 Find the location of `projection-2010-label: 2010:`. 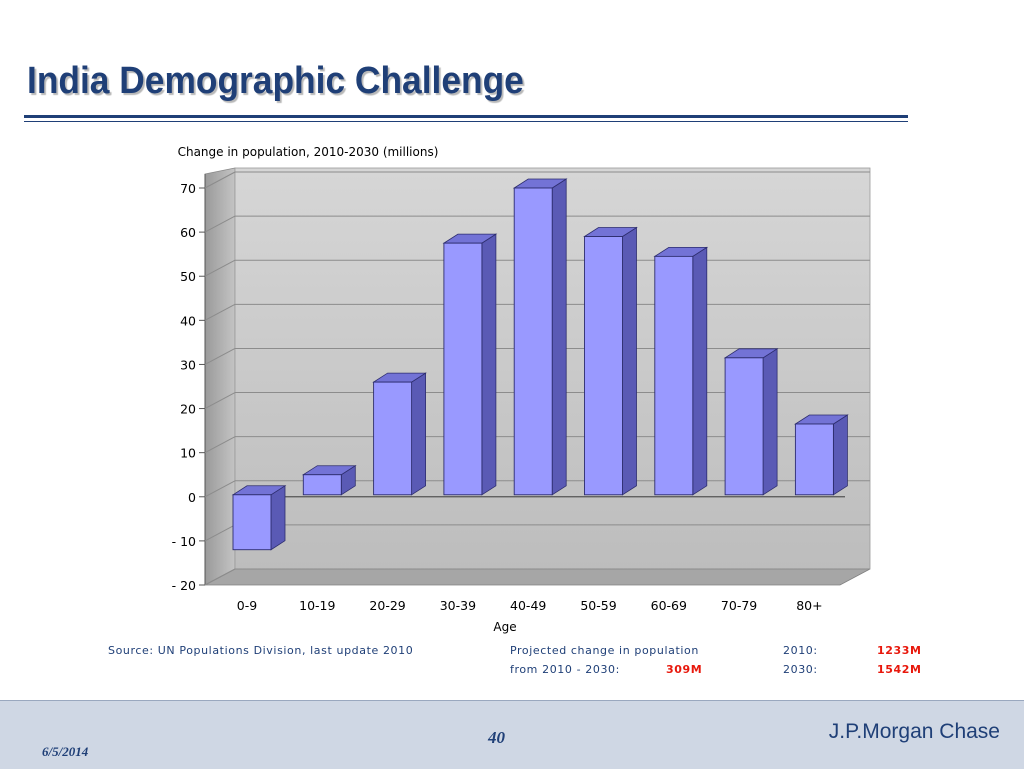

projection-2010-label: 2010: is located at coordinates (800, 650).